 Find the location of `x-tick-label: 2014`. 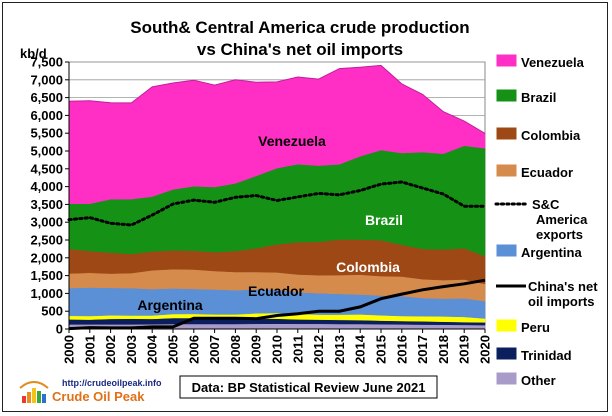

x-tick-label: 2014 is located at coordinates (360, 349).